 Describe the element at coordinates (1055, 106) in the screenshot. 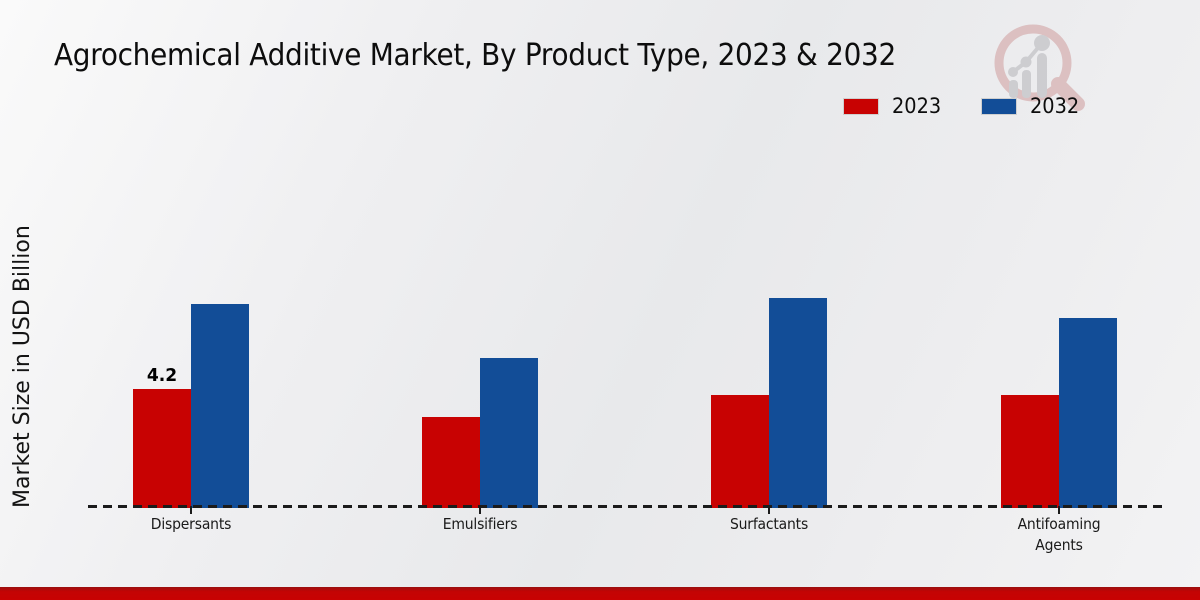

I see `legend-label-2032: 2032` at that location.